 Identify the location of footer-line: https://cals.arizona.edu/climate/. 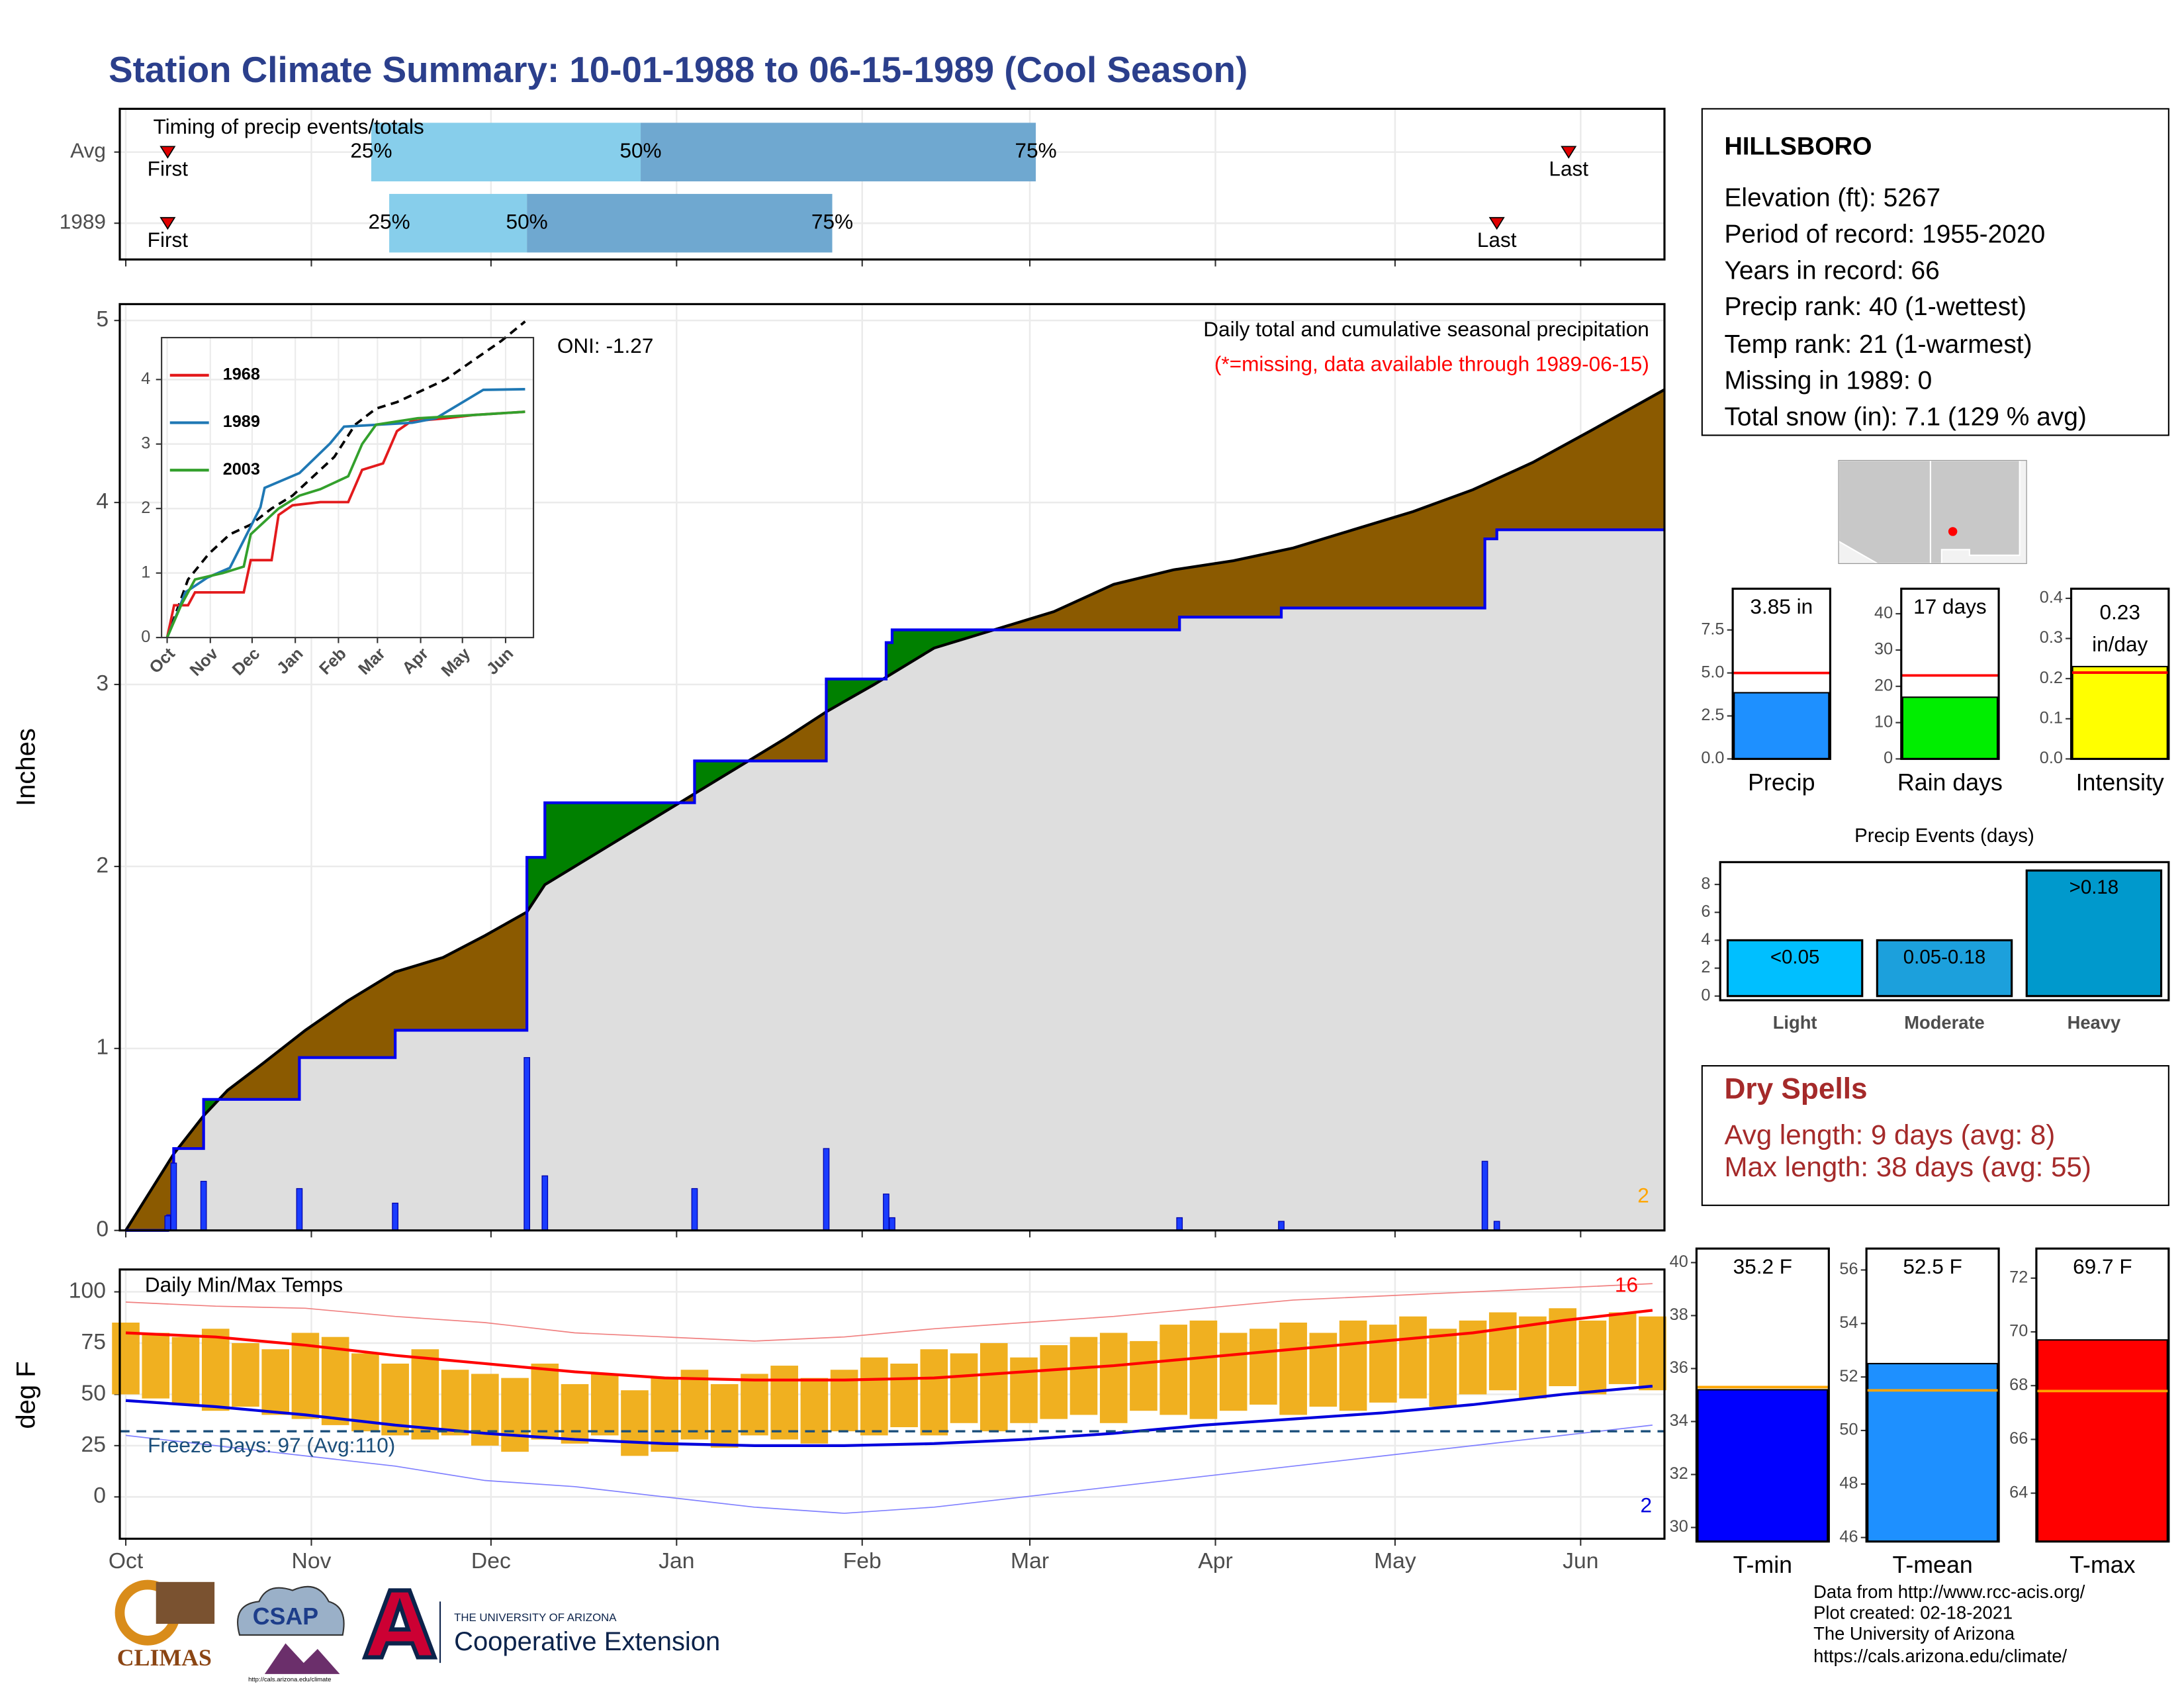
(1940, 1656).